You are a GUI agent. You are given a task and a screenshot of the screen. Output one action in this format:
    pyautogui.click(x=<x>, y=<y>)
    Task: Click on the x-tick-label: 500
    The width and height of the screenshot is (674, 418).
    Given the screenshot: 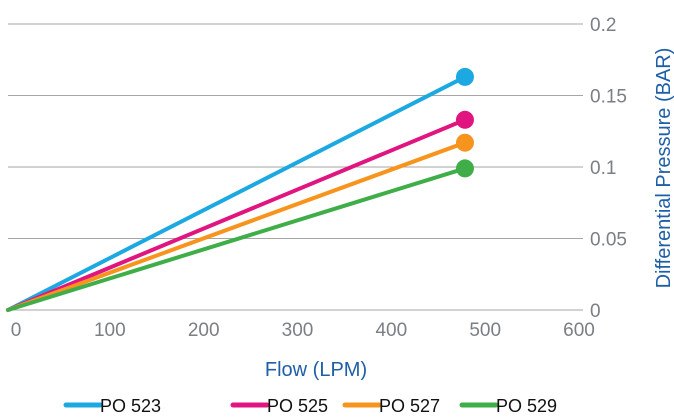 What is the action you would take?
    pyautogui.click(x=485, y=330)
    